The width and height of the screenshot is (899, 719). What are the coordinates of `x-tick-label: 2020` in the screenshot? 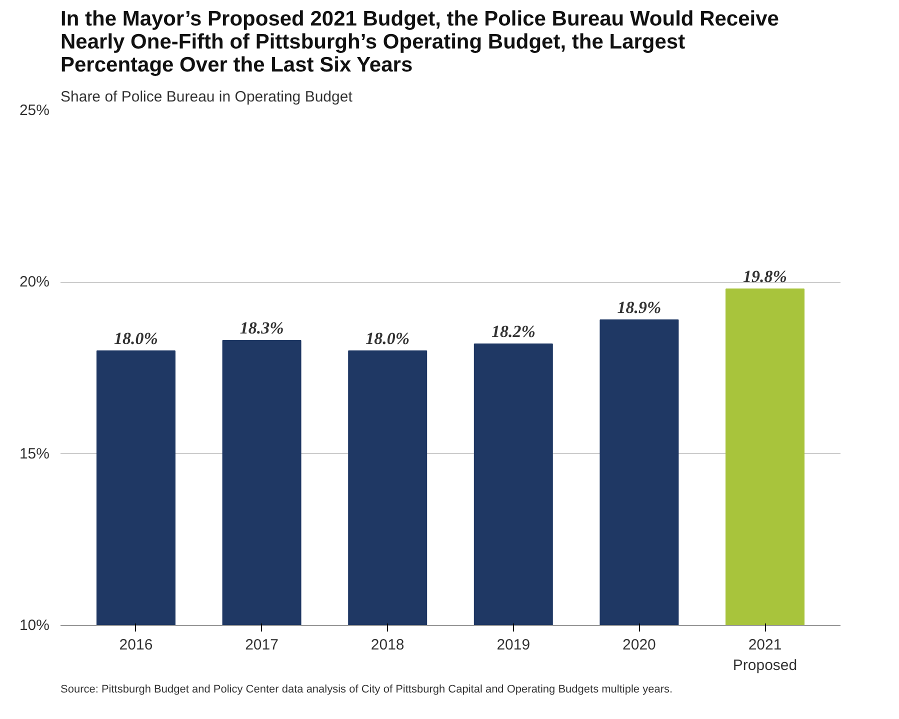 It's located at (639, 645).